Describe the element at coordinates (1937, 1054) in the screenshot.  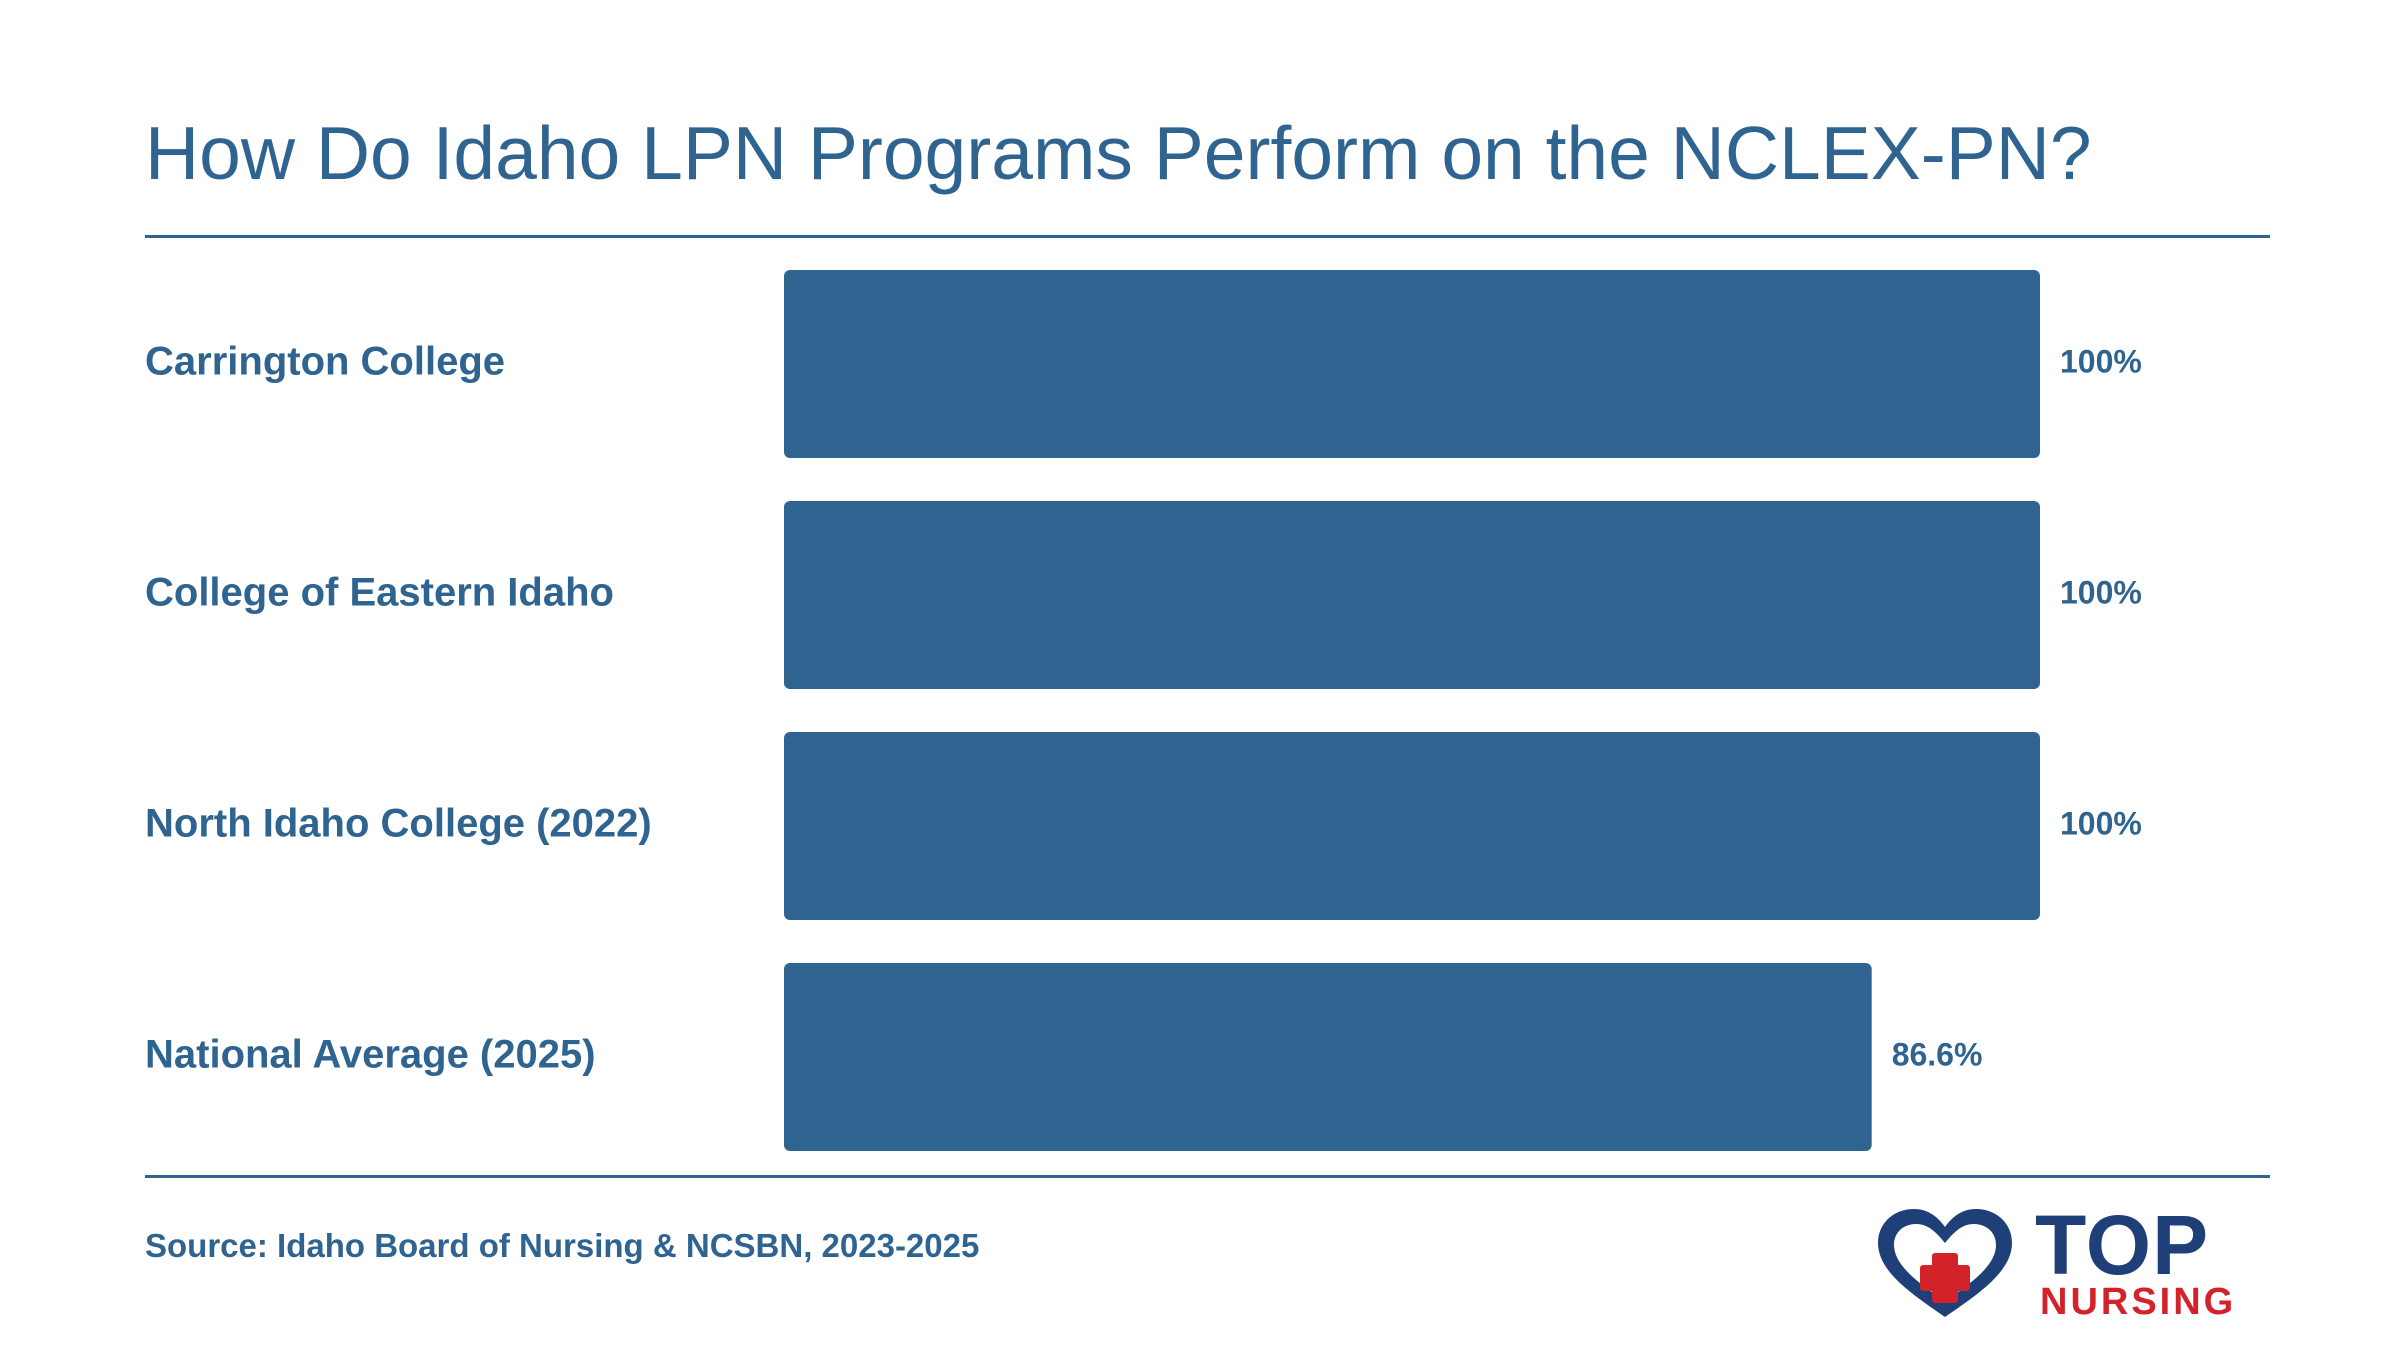
I see `value-label: 86.6%` at that location.